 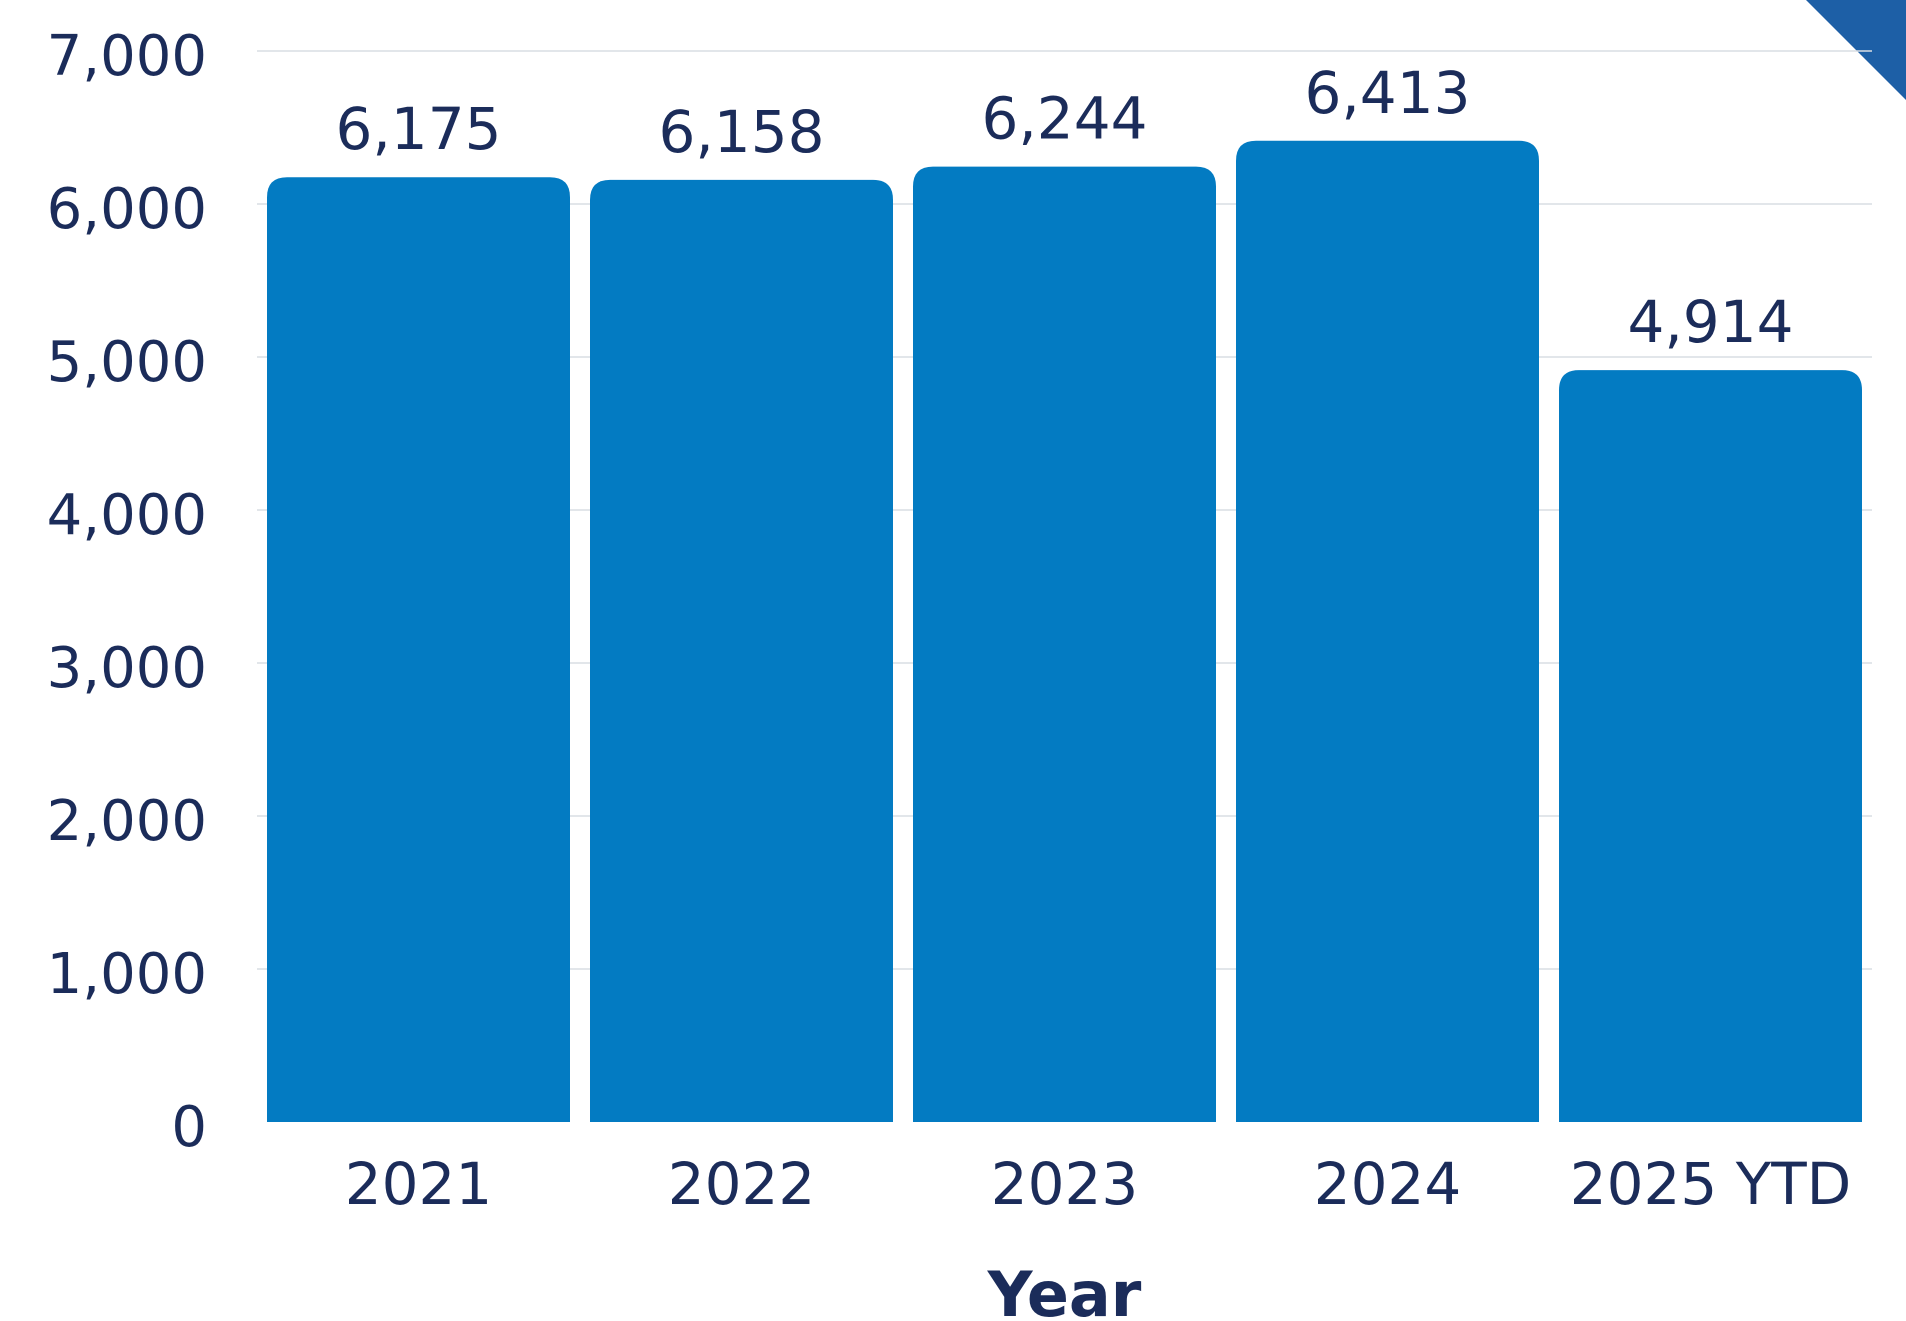 I want to click on x-tick-label: 2021, so click(x=419, y=1184).